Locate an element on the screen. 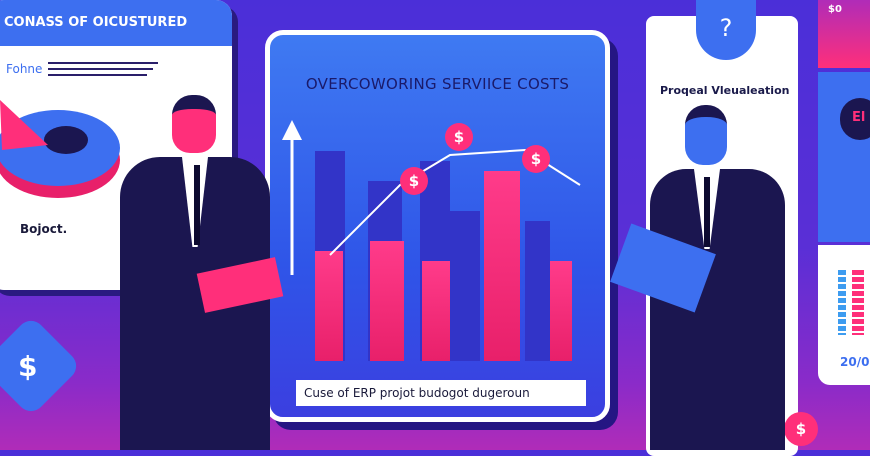 This screenshot has width=870, height=456. question-shield-icon: ? is located at coordinates (726, 30).